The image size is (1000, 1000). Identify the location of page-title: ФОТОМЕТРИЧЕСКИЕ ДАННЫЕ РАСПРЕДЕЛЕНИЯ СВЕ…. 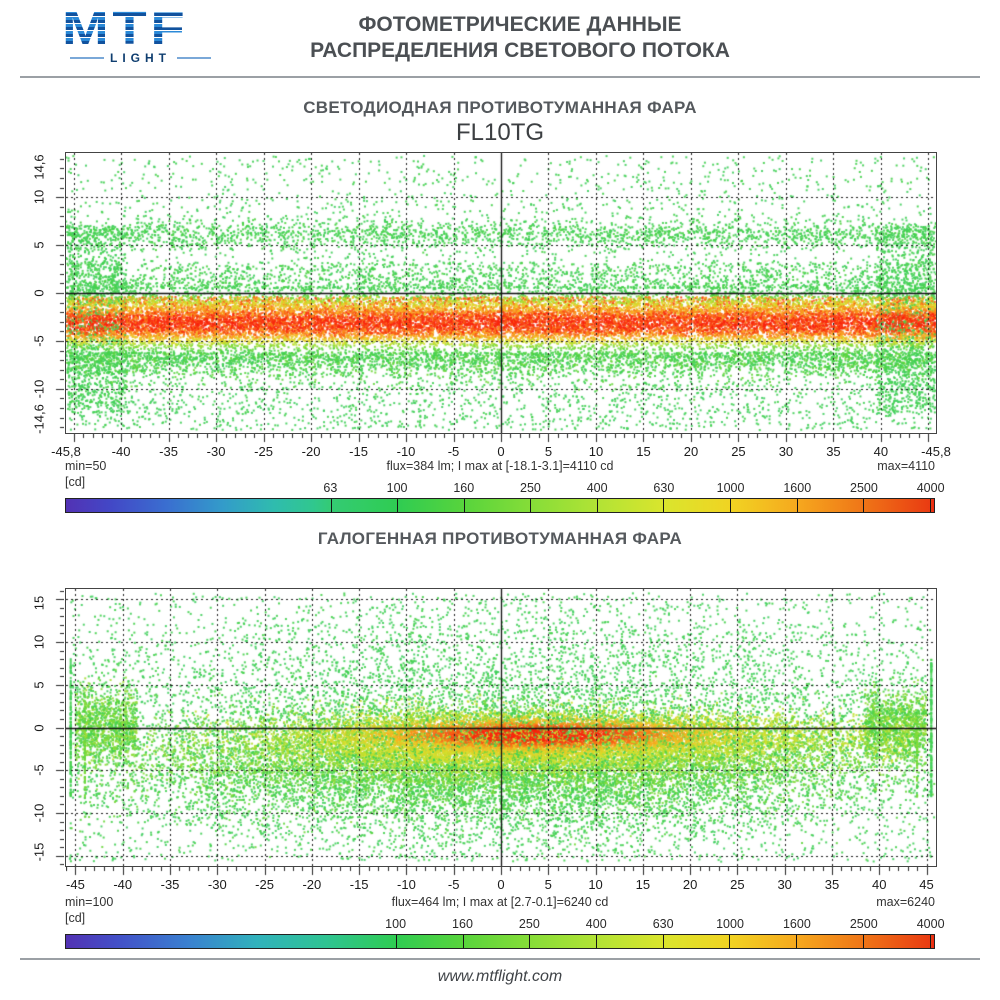
(520, 38).